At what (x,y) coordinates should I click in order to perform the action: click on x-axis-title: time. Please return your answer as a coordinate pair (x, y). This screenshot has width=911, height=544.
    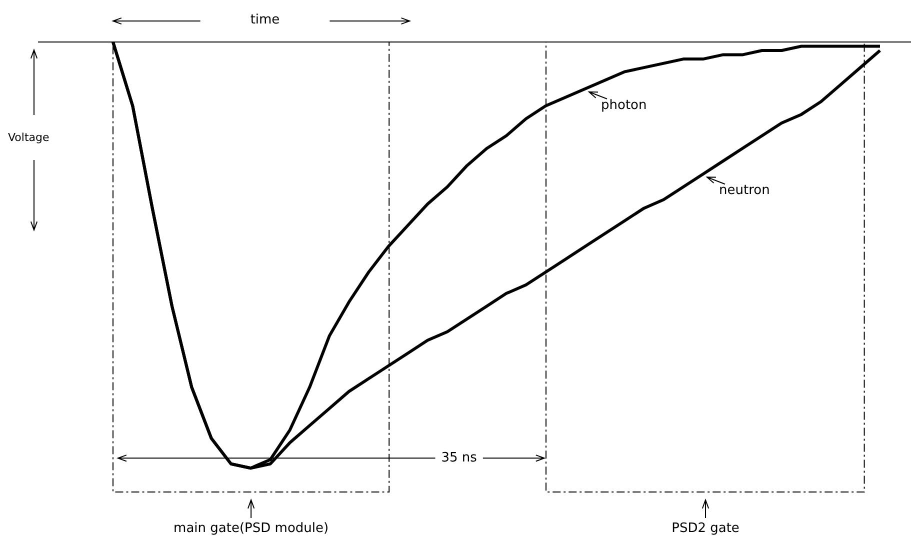
    Looking at the image, I should click on (265, 20).